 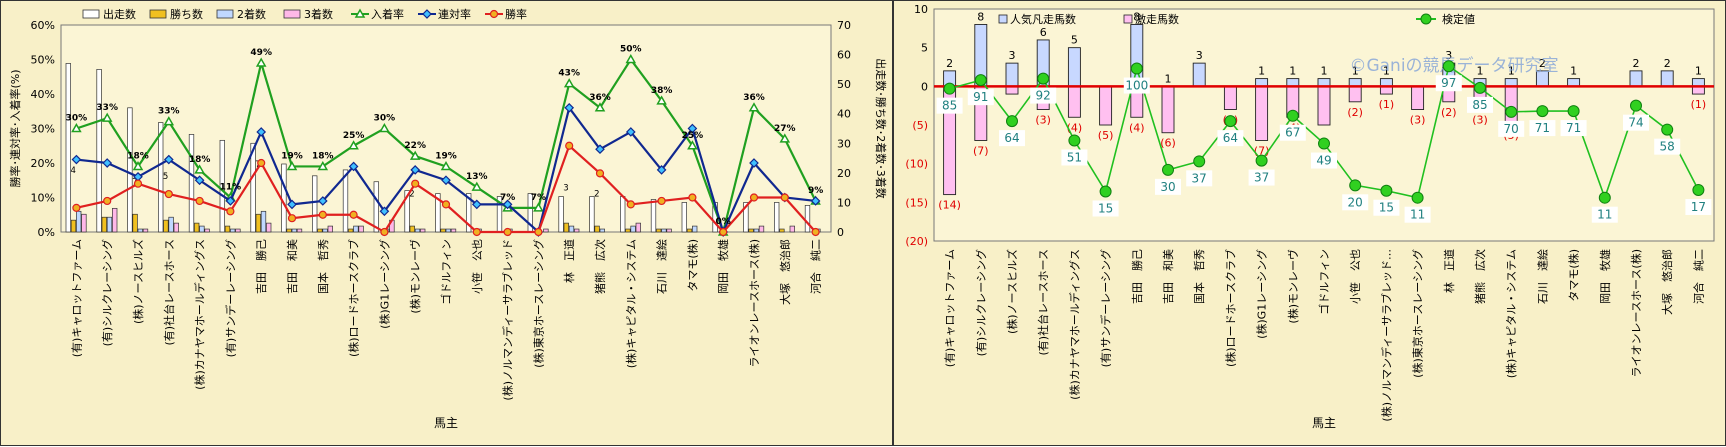 What do you see at coordinates (538, 303) in the screenshot?
I see `category-label: (株)東京ホースレーシング` at bounding box center [538, 303].